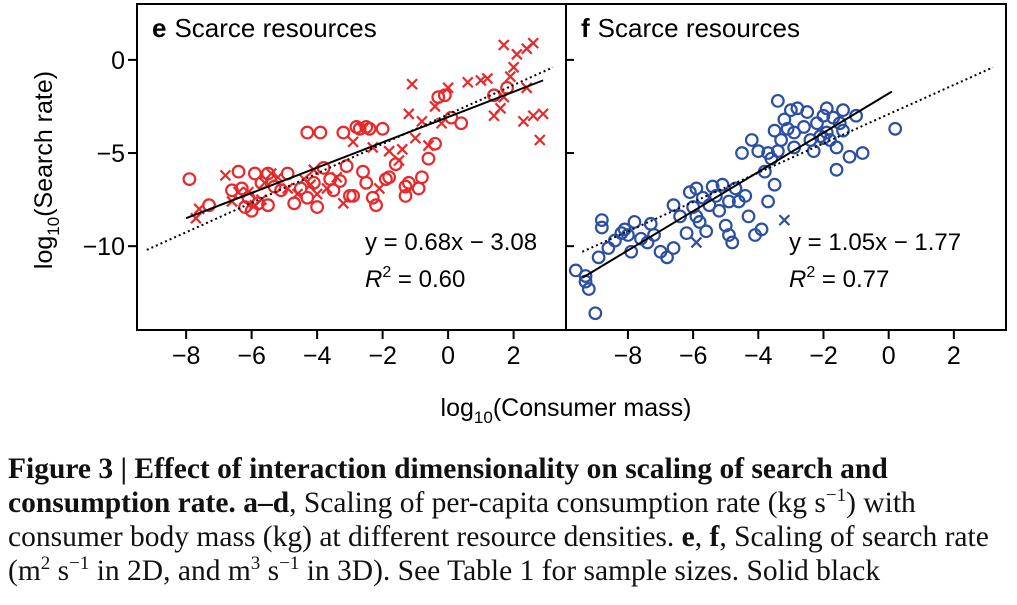  I want to click on x-axis-label-rest: (Consumer mass), so click(592, 408).